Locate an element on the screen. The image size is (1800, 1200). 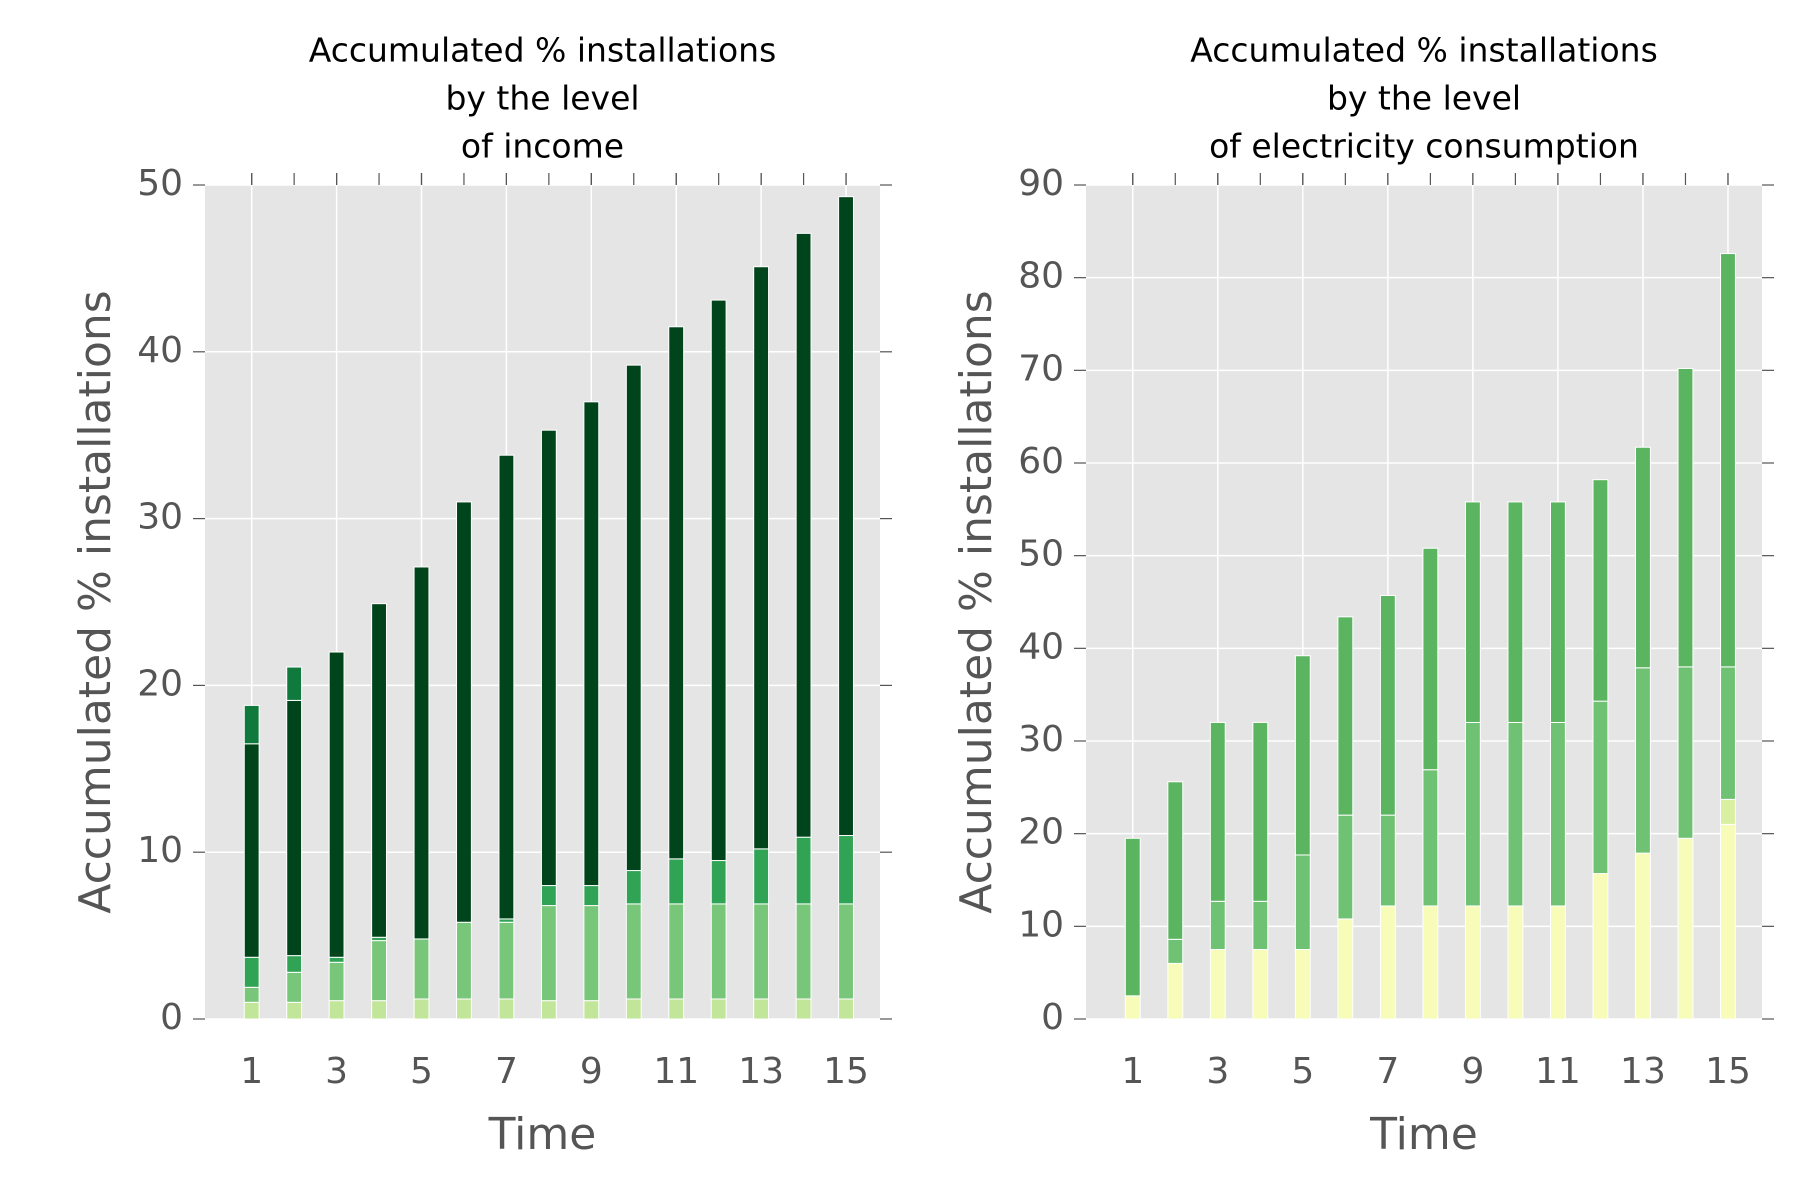
x-tick-label: 15 is located at coordinates (846, 1071).